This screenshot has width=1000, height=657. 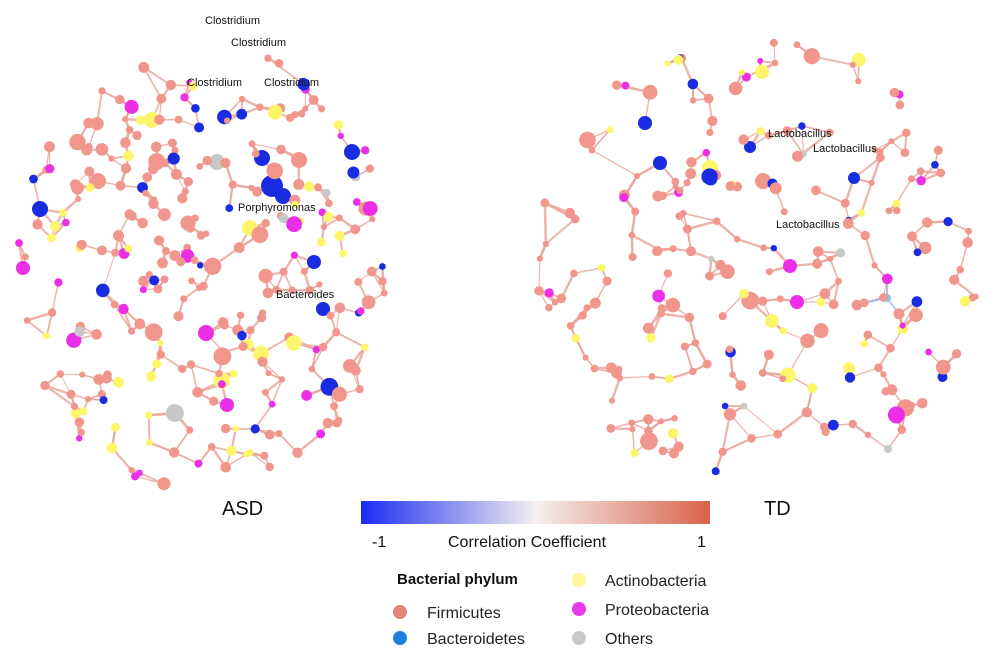 I want to click on asd-title: ASD, so click(x=242, y=509).